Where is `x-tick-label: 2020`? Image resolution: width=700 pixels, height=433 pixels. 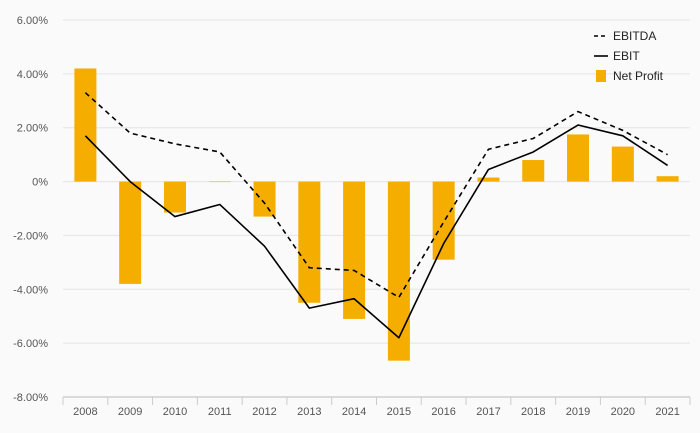 x-tick-label: 2020 is located at coordinates (623, 412).